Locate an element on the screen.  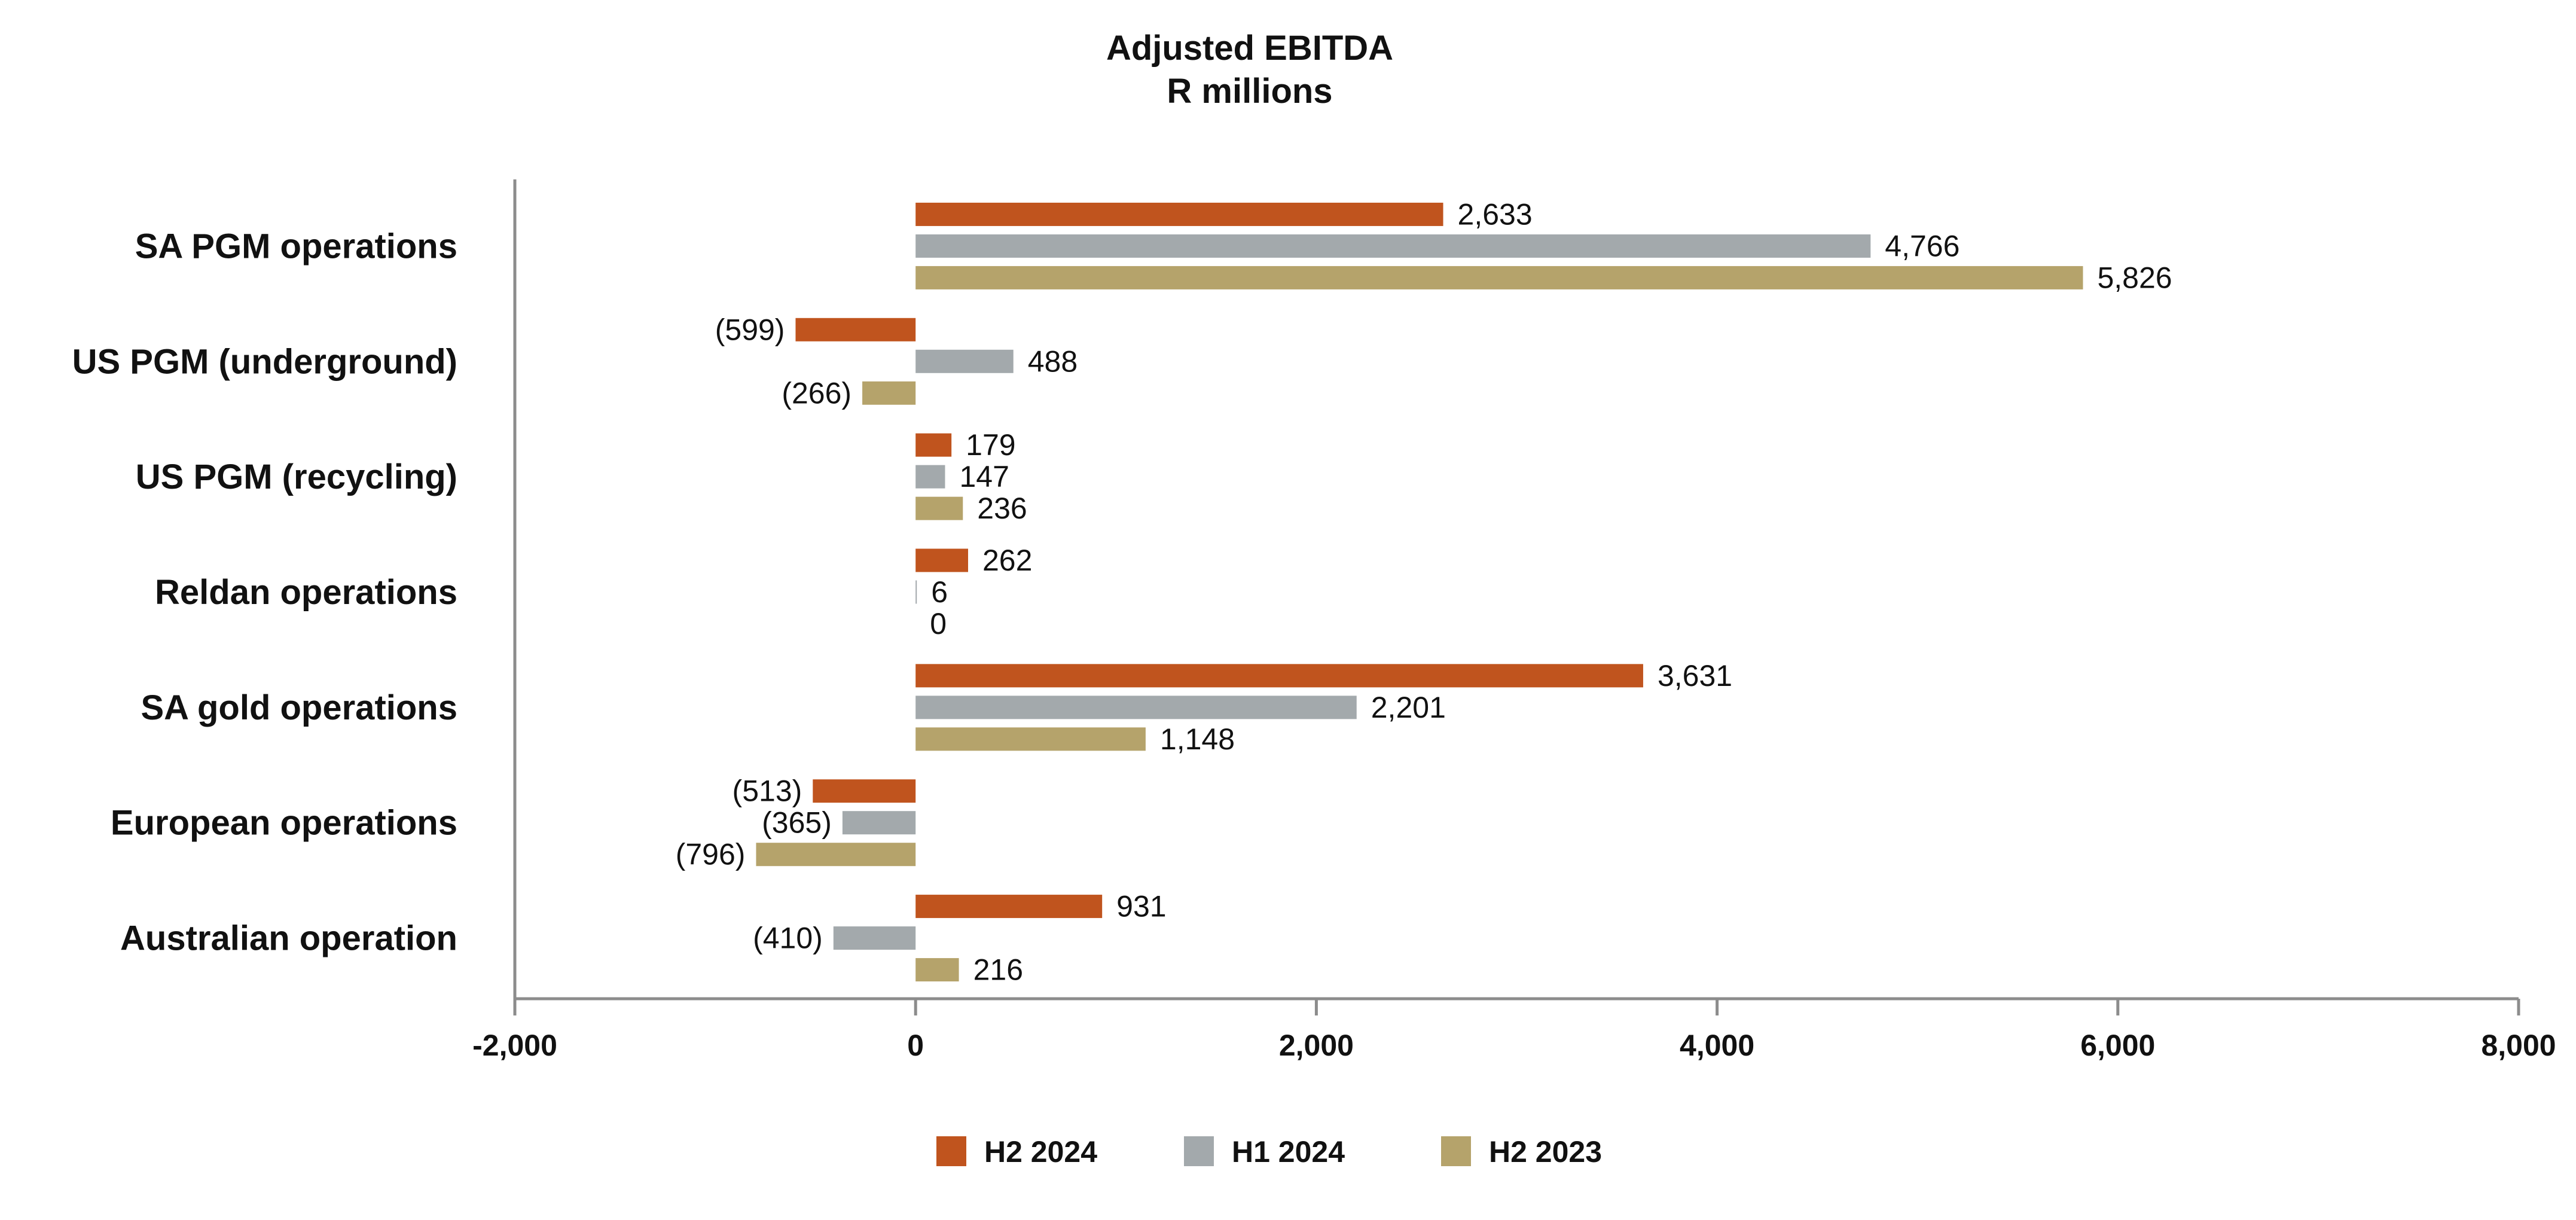
data-label: 147 is located at coordinates (984, 476).